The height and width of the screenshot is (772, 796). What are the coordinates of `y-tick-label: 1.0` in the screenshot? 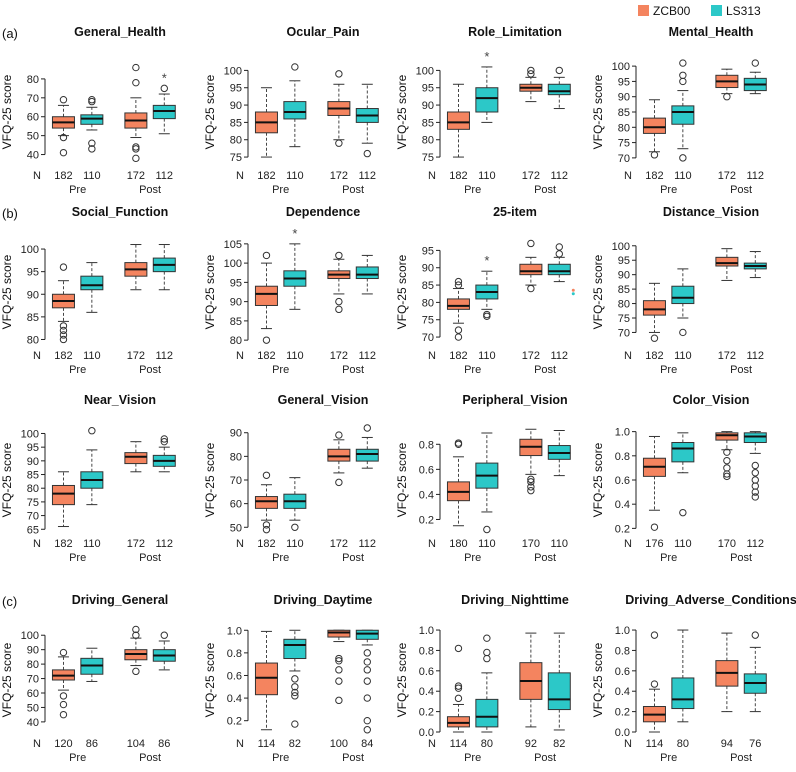 It's located at (622, 433).